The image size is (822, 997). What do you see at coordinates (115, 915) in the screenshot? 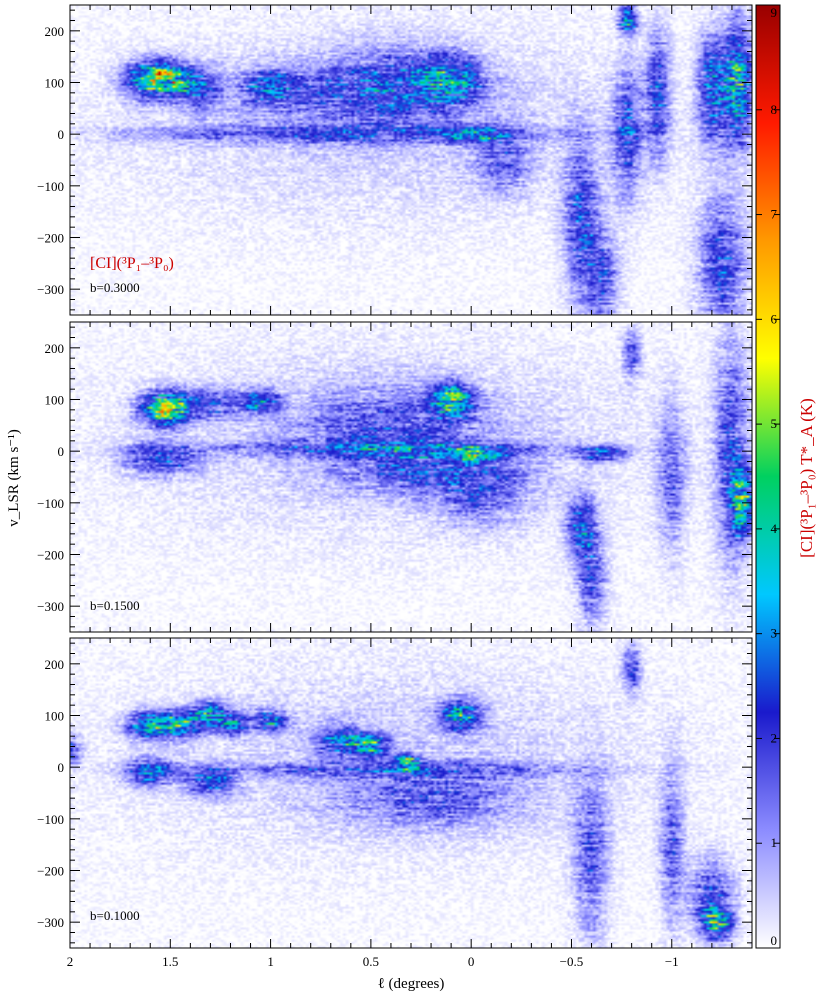
I see `b-label: b=0.1000` at bounding box center [115, 915].